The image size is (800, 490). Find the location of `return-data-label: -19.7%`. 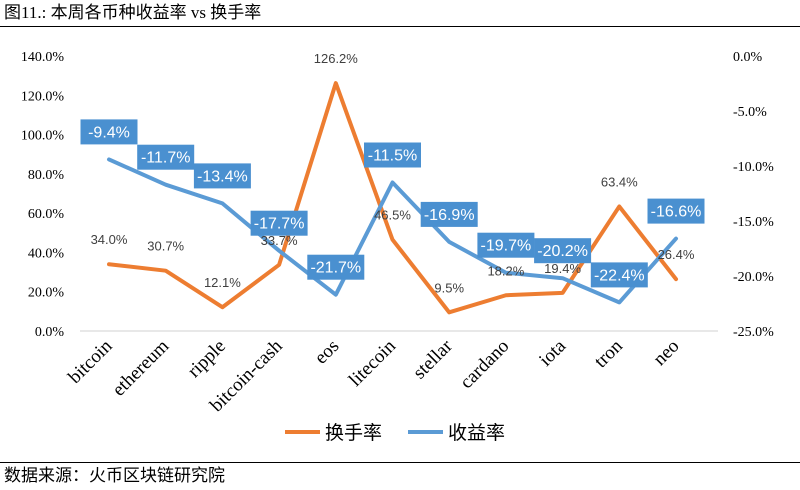

return-data-label: -19.7% is located at coordinates (506, 246).